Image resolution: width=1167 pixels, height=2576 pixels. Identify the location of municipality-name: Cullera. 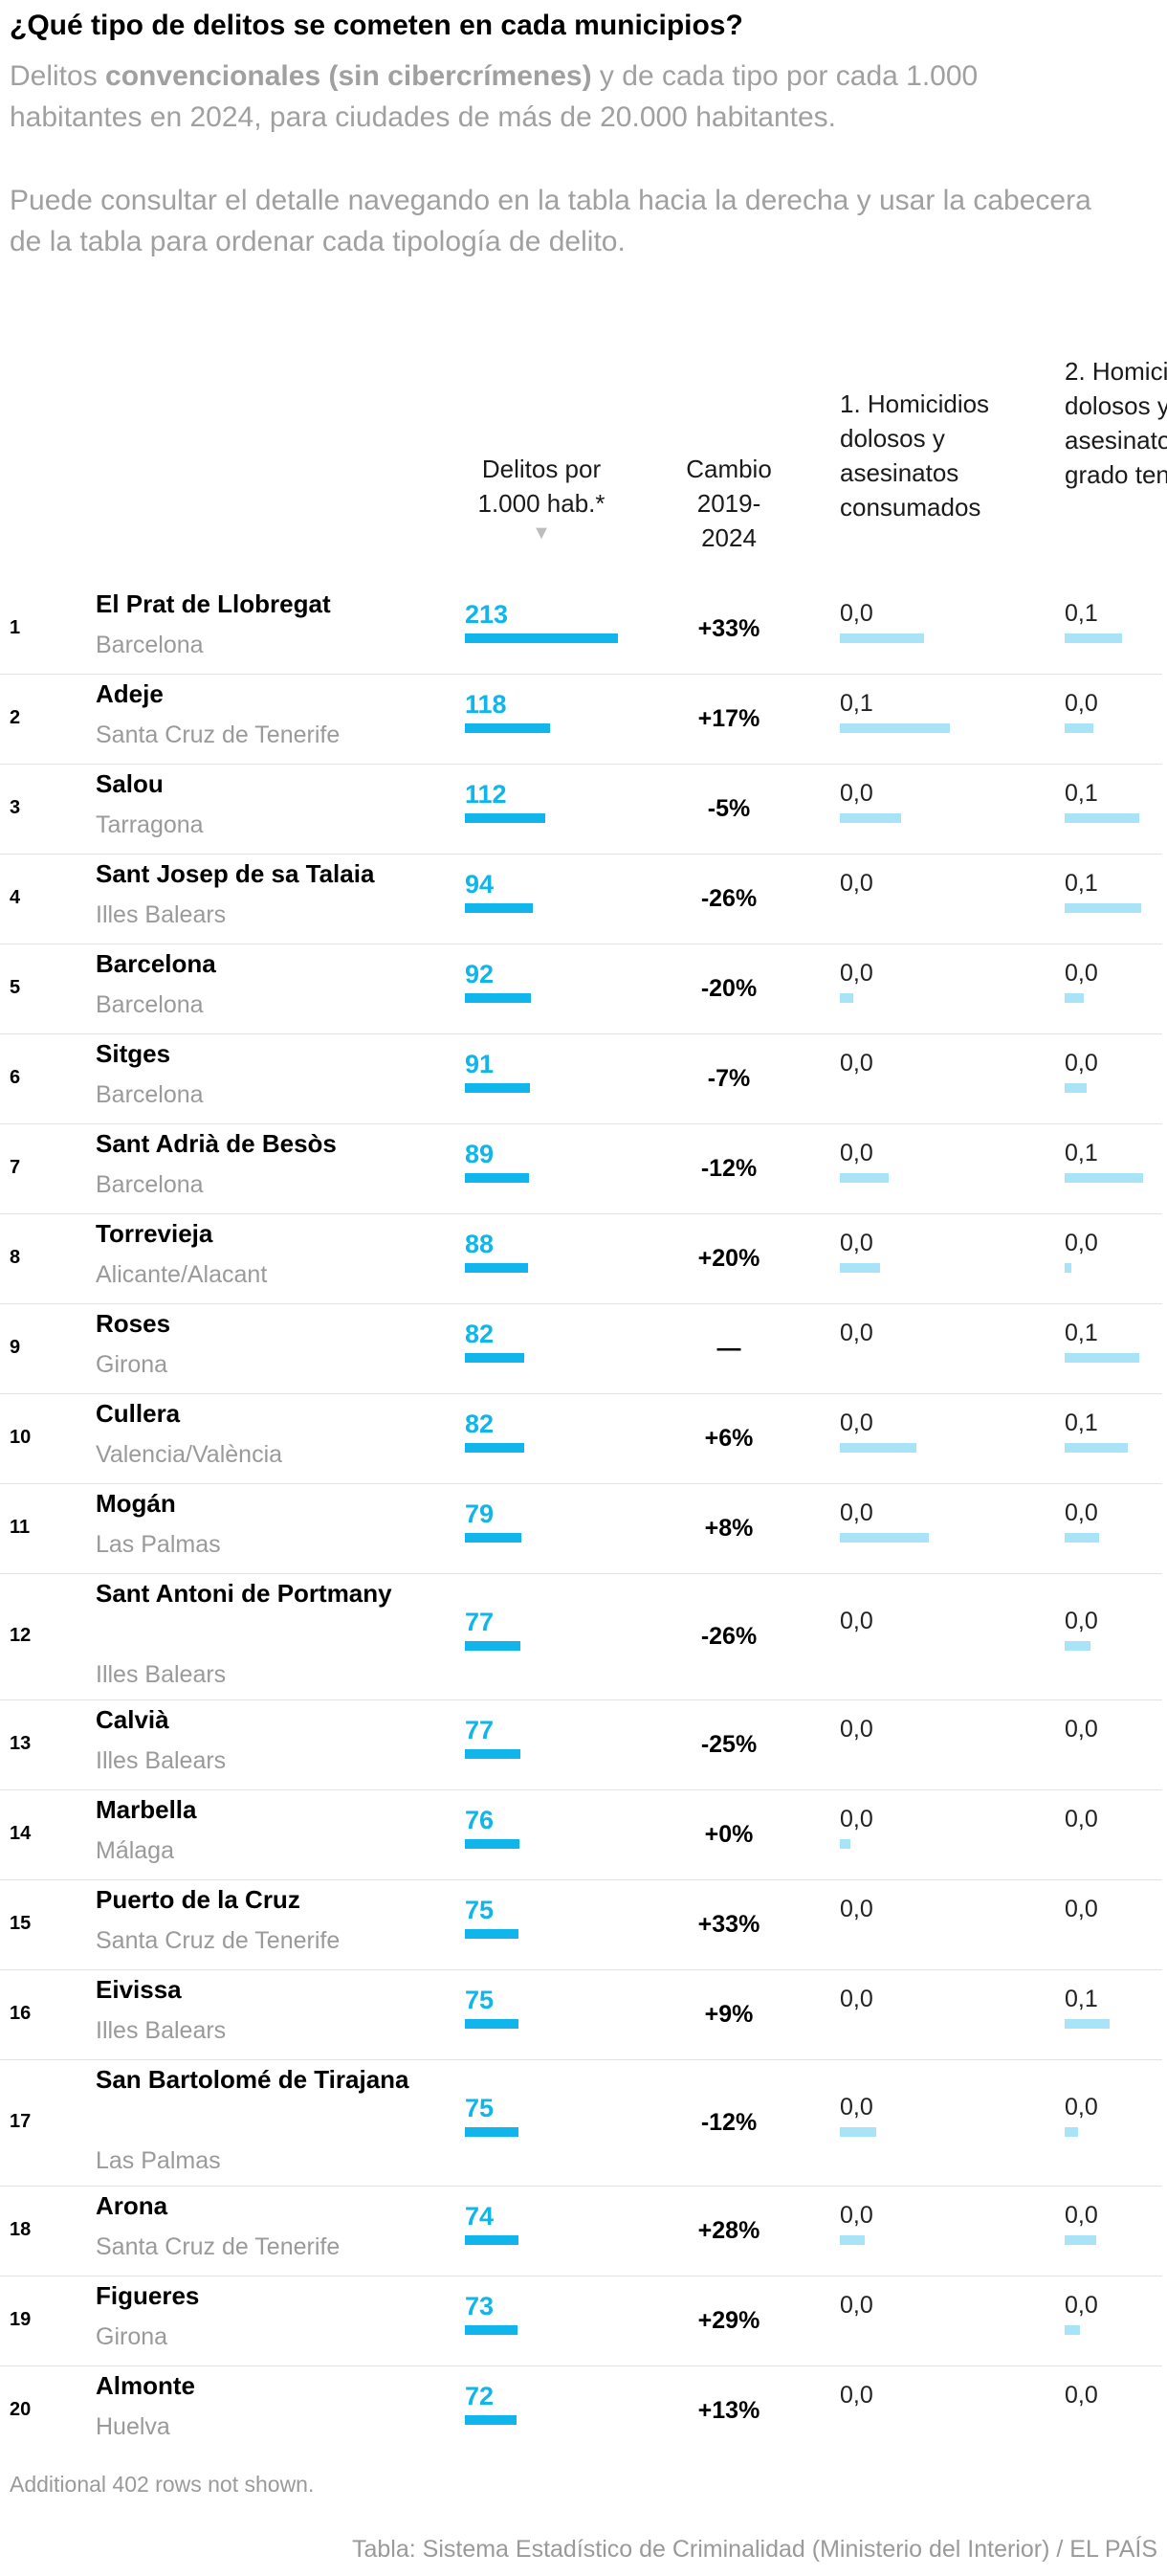
(138, 1413).